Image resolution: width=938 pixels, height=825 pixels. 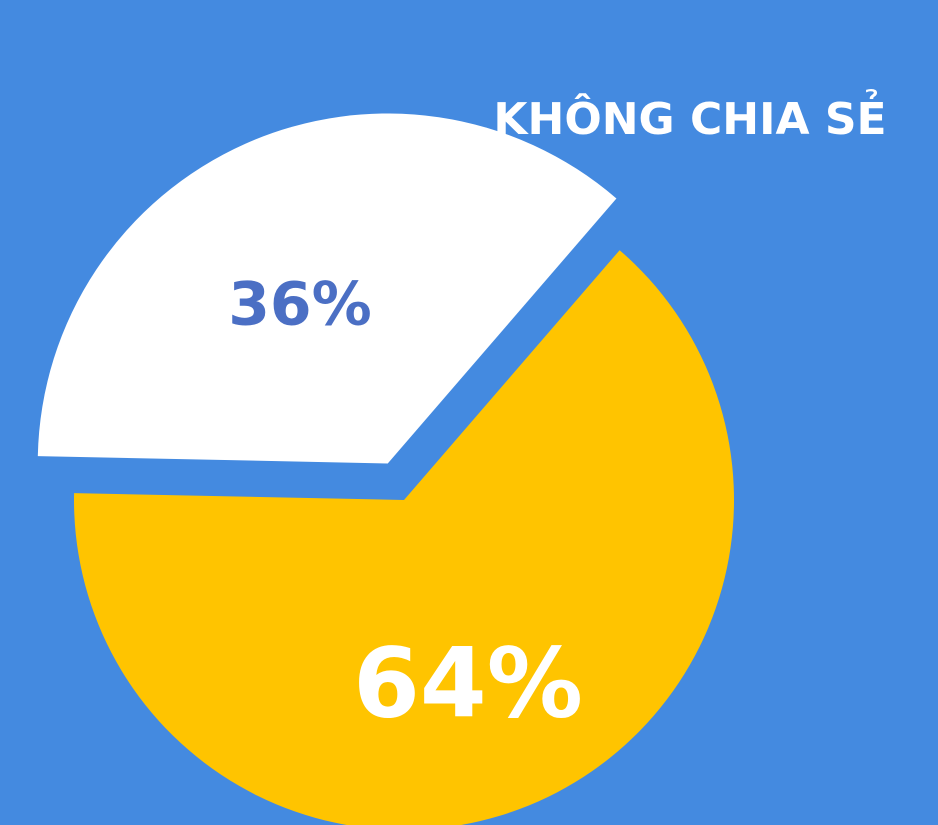 I want to click on value-label: 36%, so click(x=300, y=305).